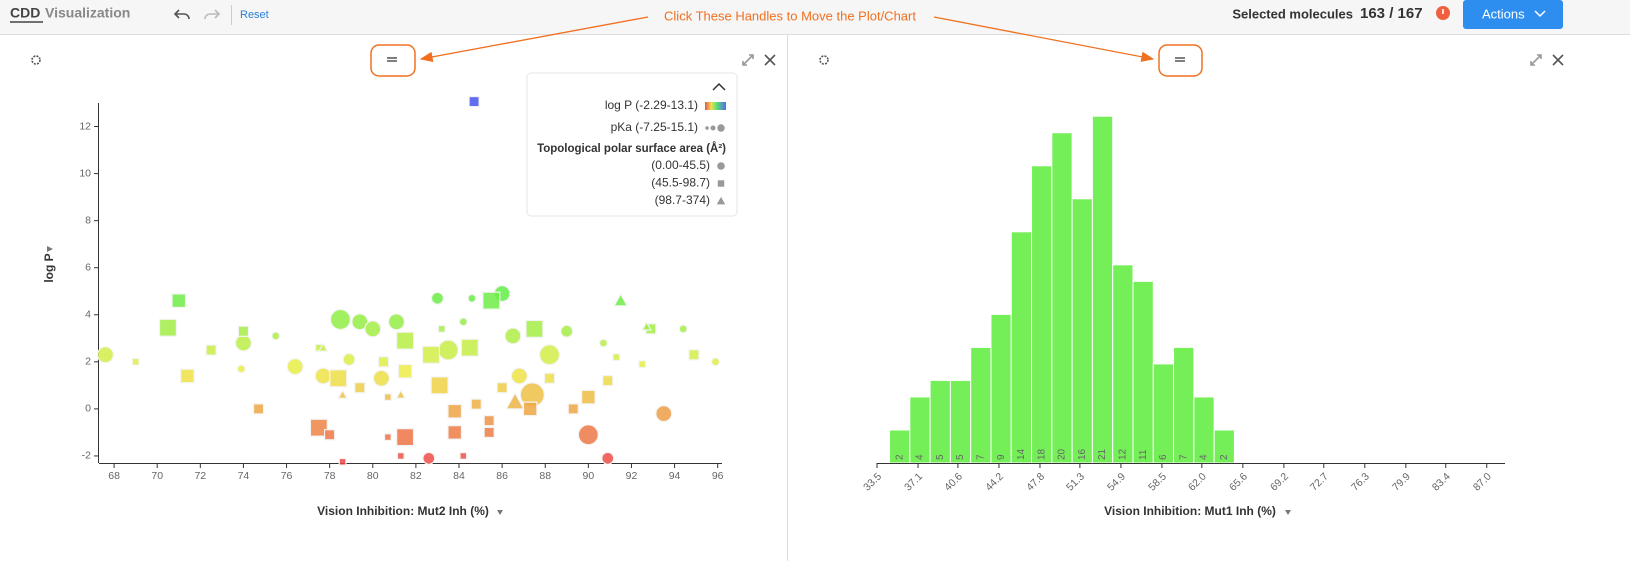  I want to click on actions-button, so click(1513, 14).